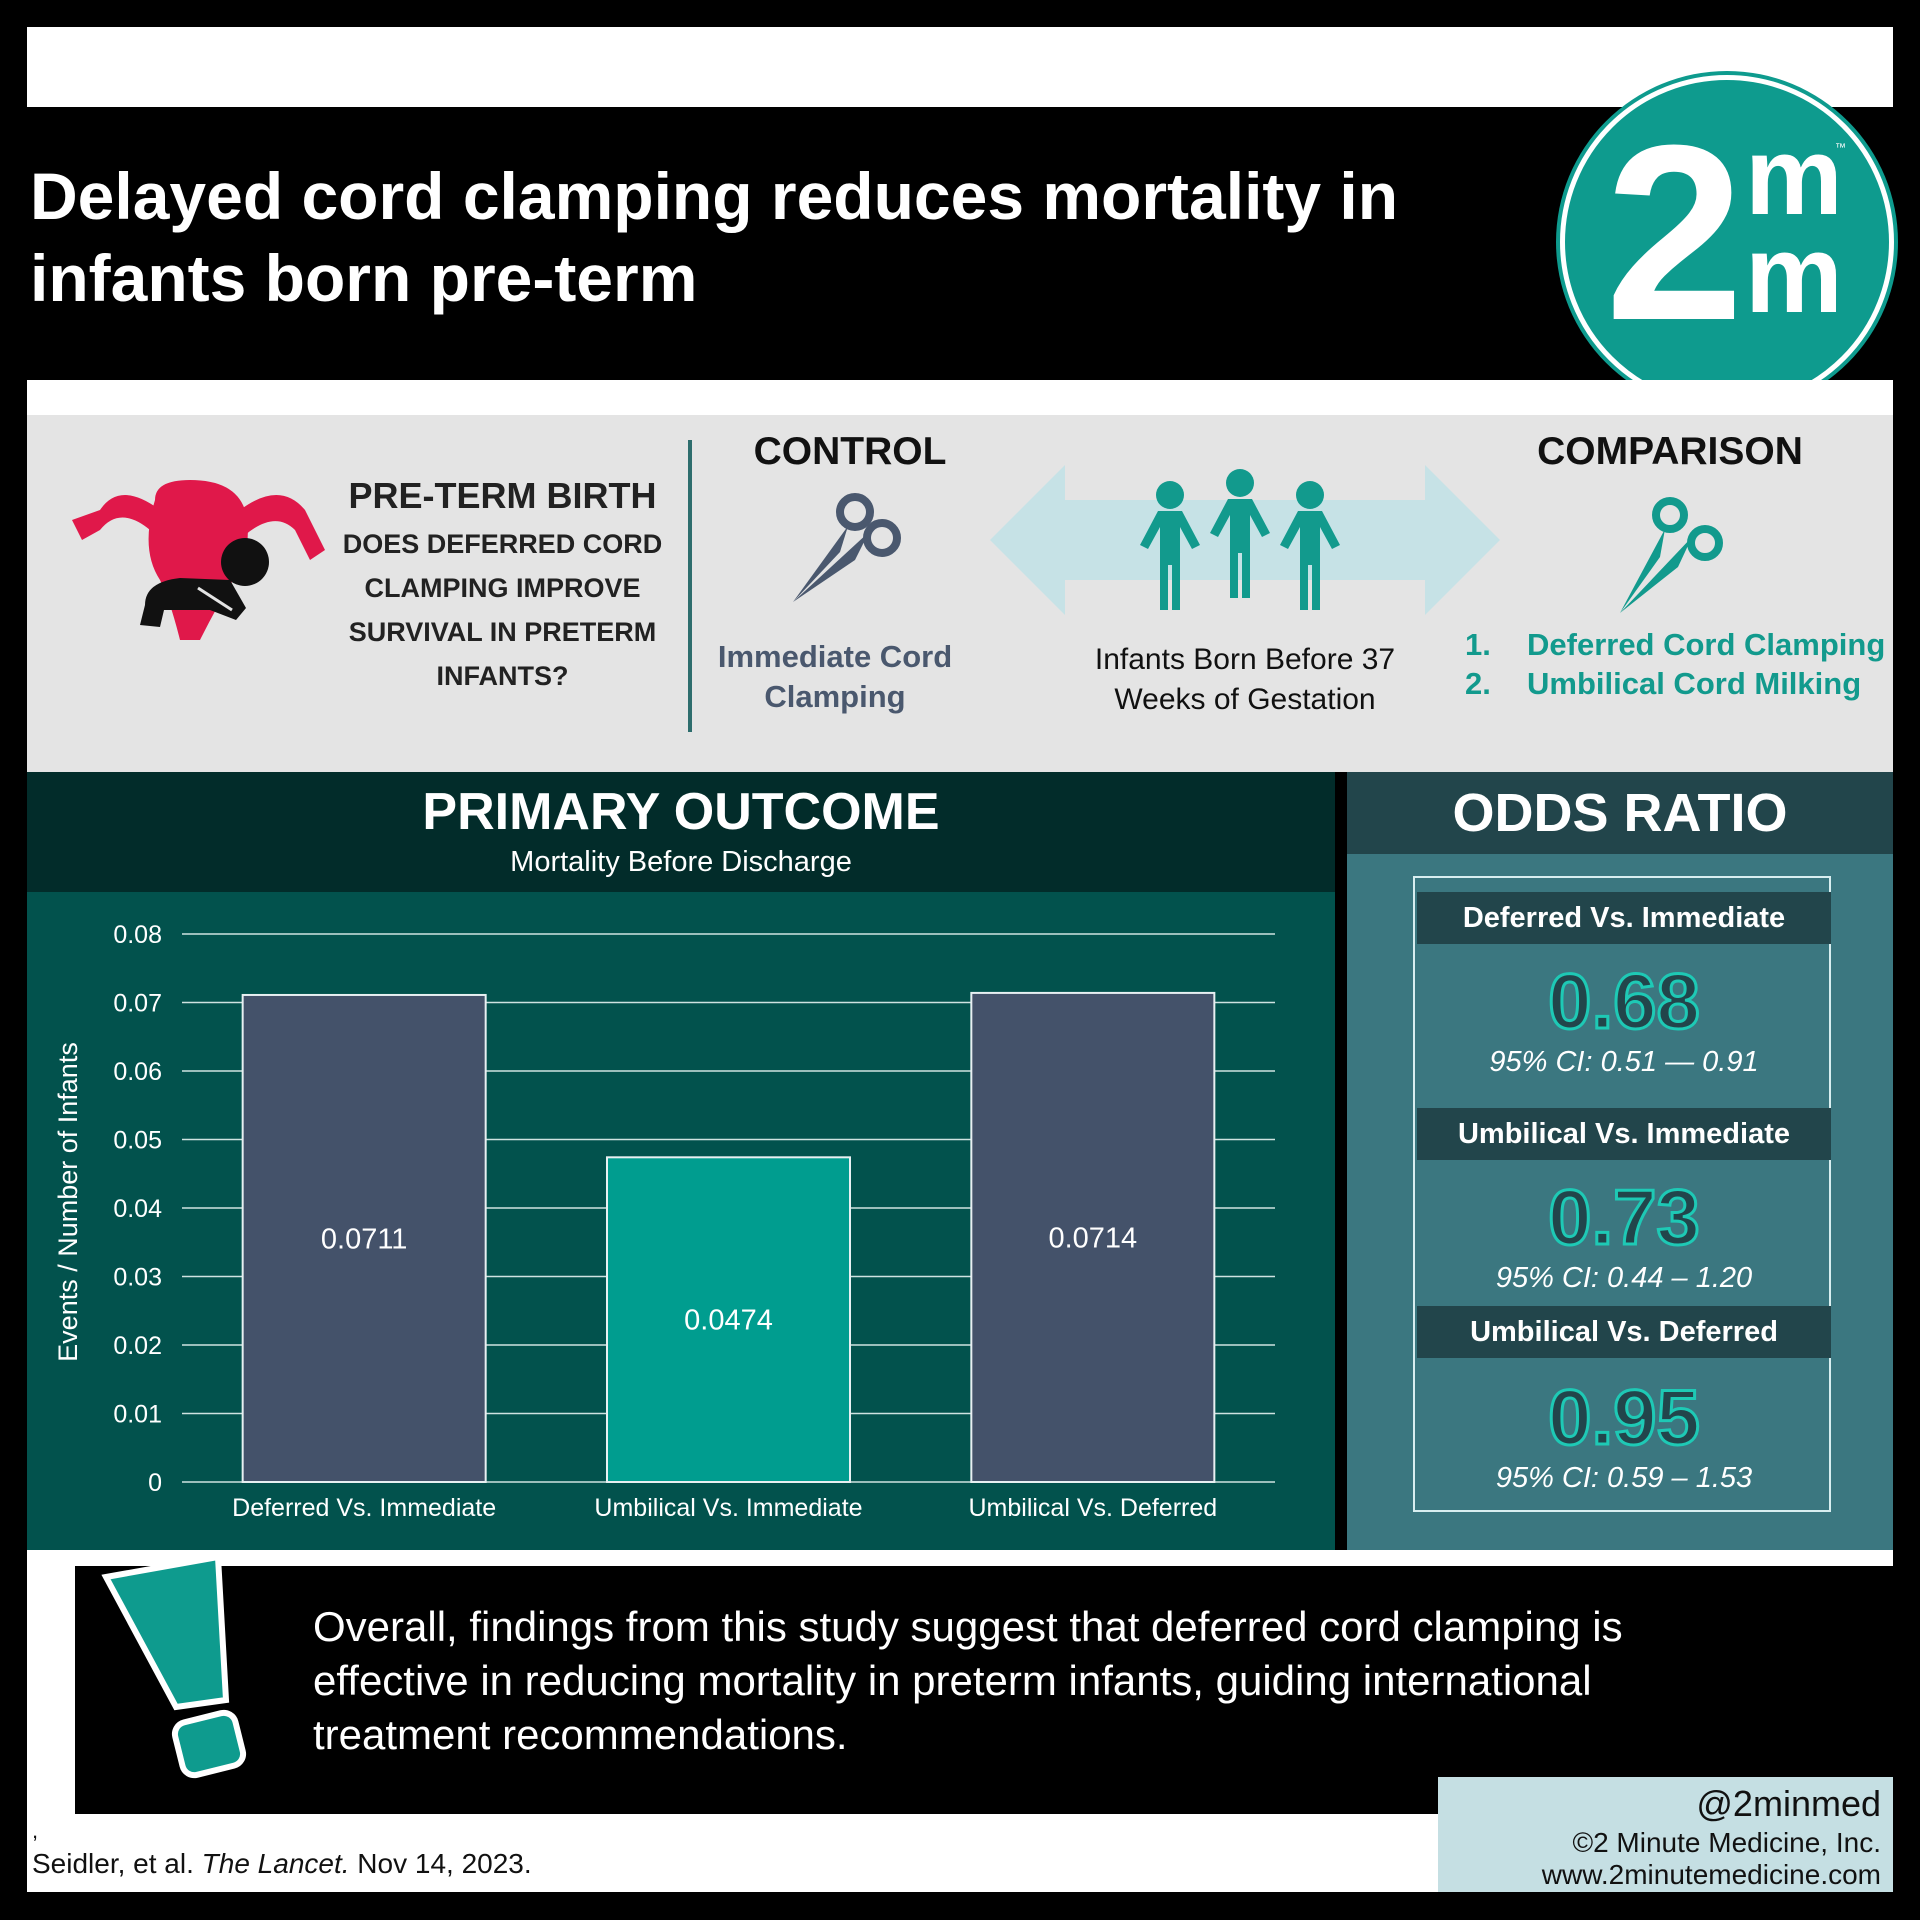 Image resolution: width=1920 pixels, height=1920 pixels. I want to click on y-tick-label: 0.07, so click(137, 1004).